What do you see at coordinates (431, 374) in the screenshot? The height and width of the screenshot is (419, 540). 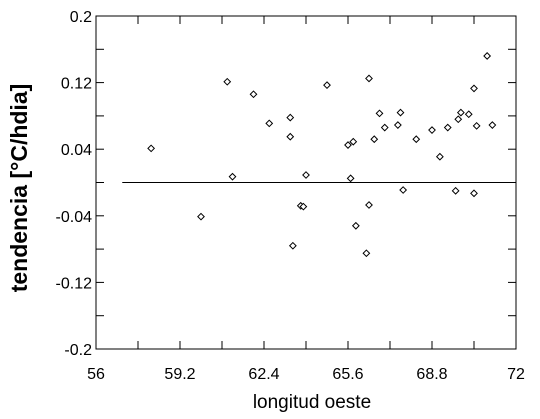 I see `x-tick-label: 68.8` at bounding box center [431, 374].